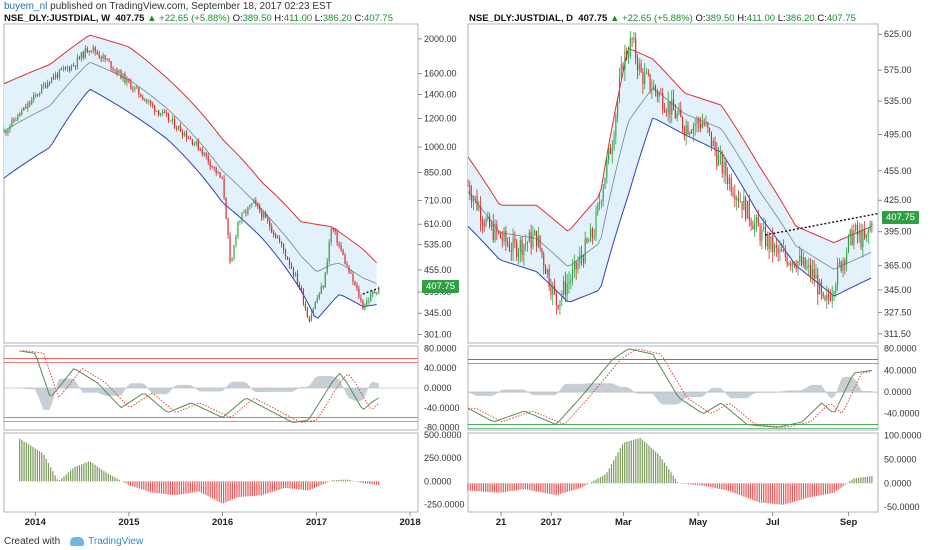 The height and width of the screenshot is (550, 932). Describe the element at coordinates (279, 18) in the screenshot. I see `high-prefix: H:` at that location.